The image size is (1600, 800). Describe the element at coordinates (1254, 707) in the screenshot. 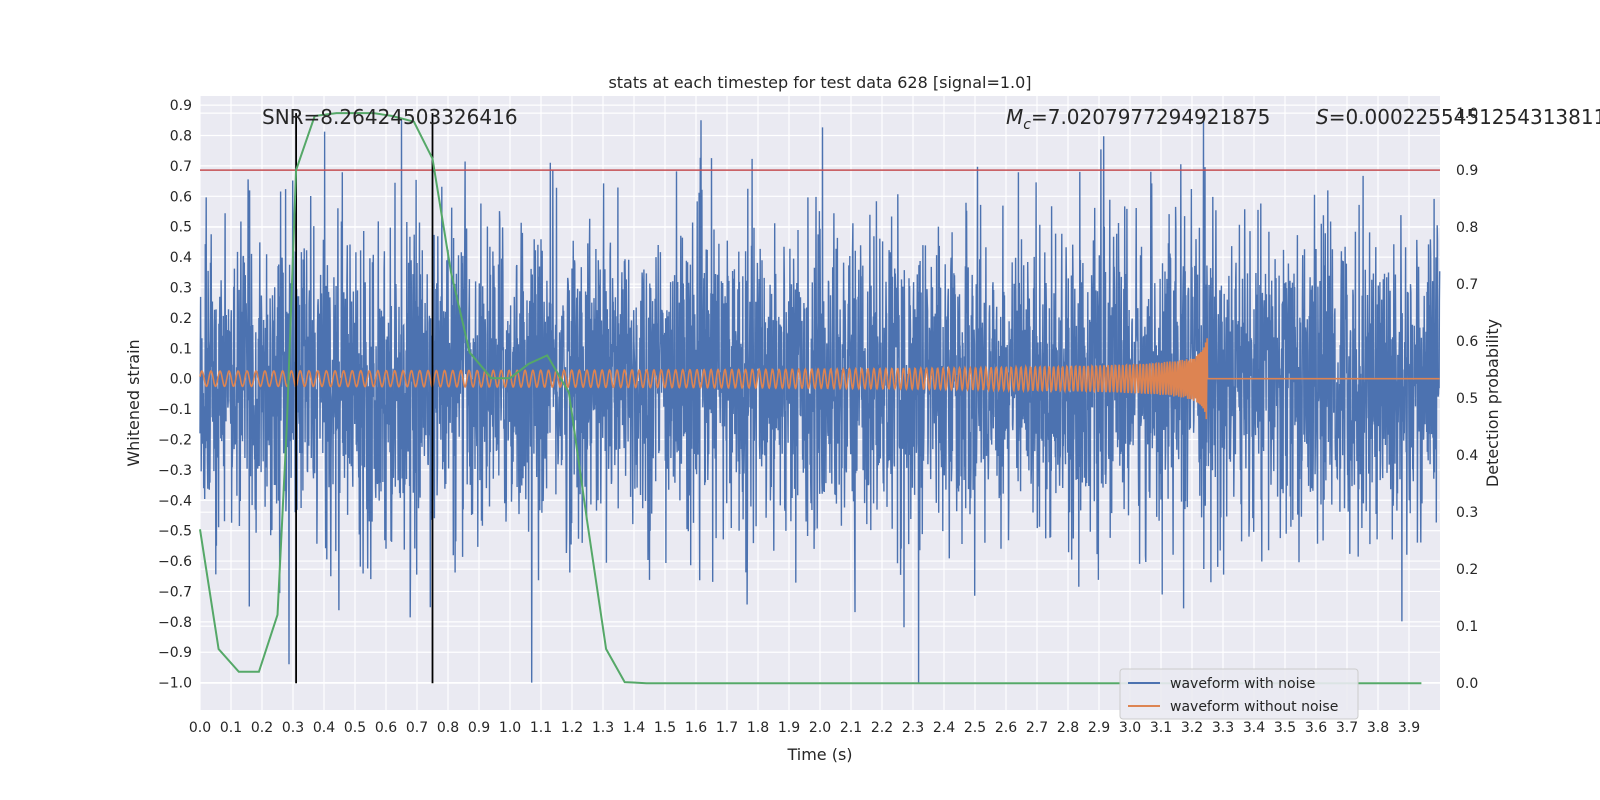

I see `legend-label-clean: waveform without noise` at that location.